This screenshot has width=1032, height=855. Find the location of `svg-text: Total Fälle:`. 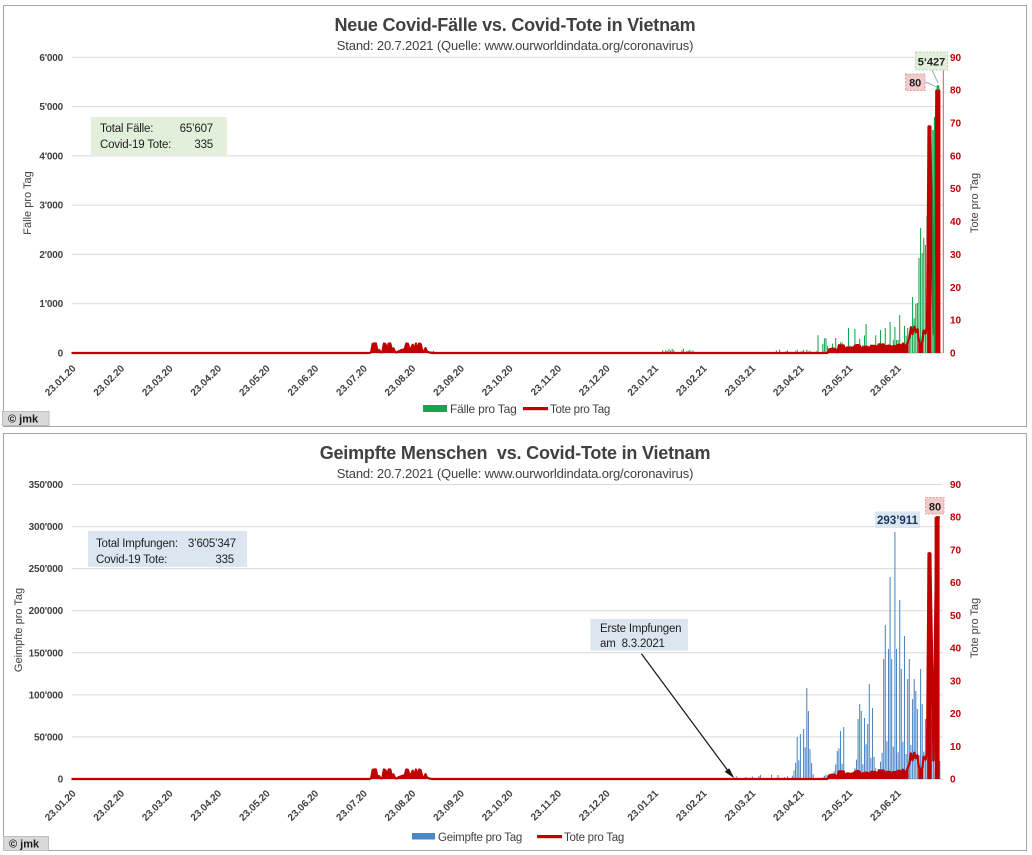

svg-text: Total Fälle: is located at coordinates (126, 129).